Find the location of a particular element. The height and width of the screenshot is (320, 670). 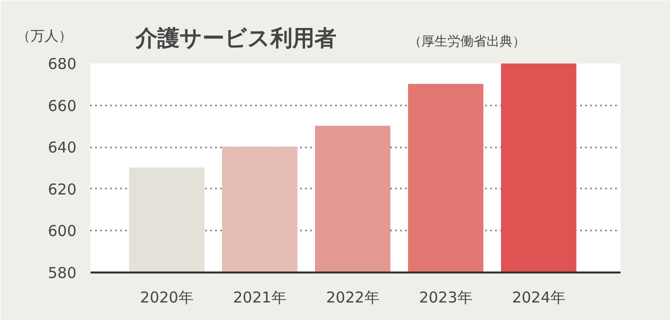

x-tick-label: 2024年 is located at coordinates (539, 297).